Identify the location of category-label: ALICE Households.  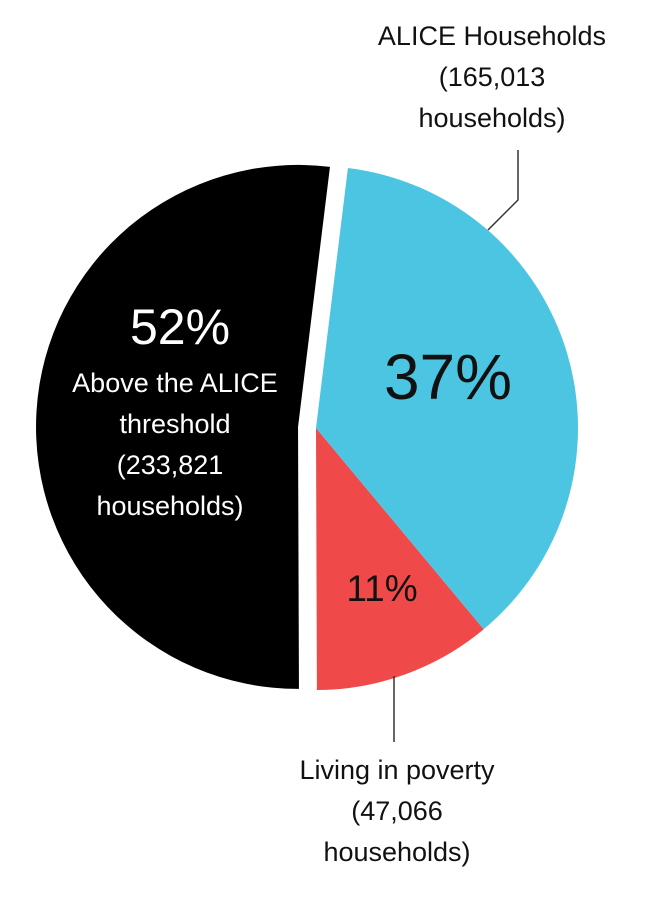
(492, 36).